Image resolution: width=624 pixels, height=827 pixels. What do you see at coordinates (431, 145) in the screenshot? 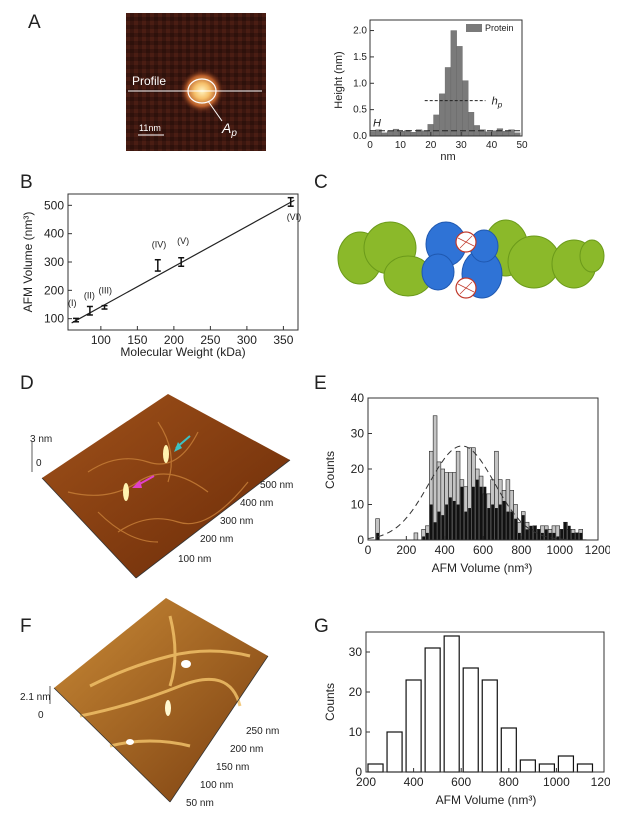
I see `a-xtick-label: 20` at bounding box center [431, 145].